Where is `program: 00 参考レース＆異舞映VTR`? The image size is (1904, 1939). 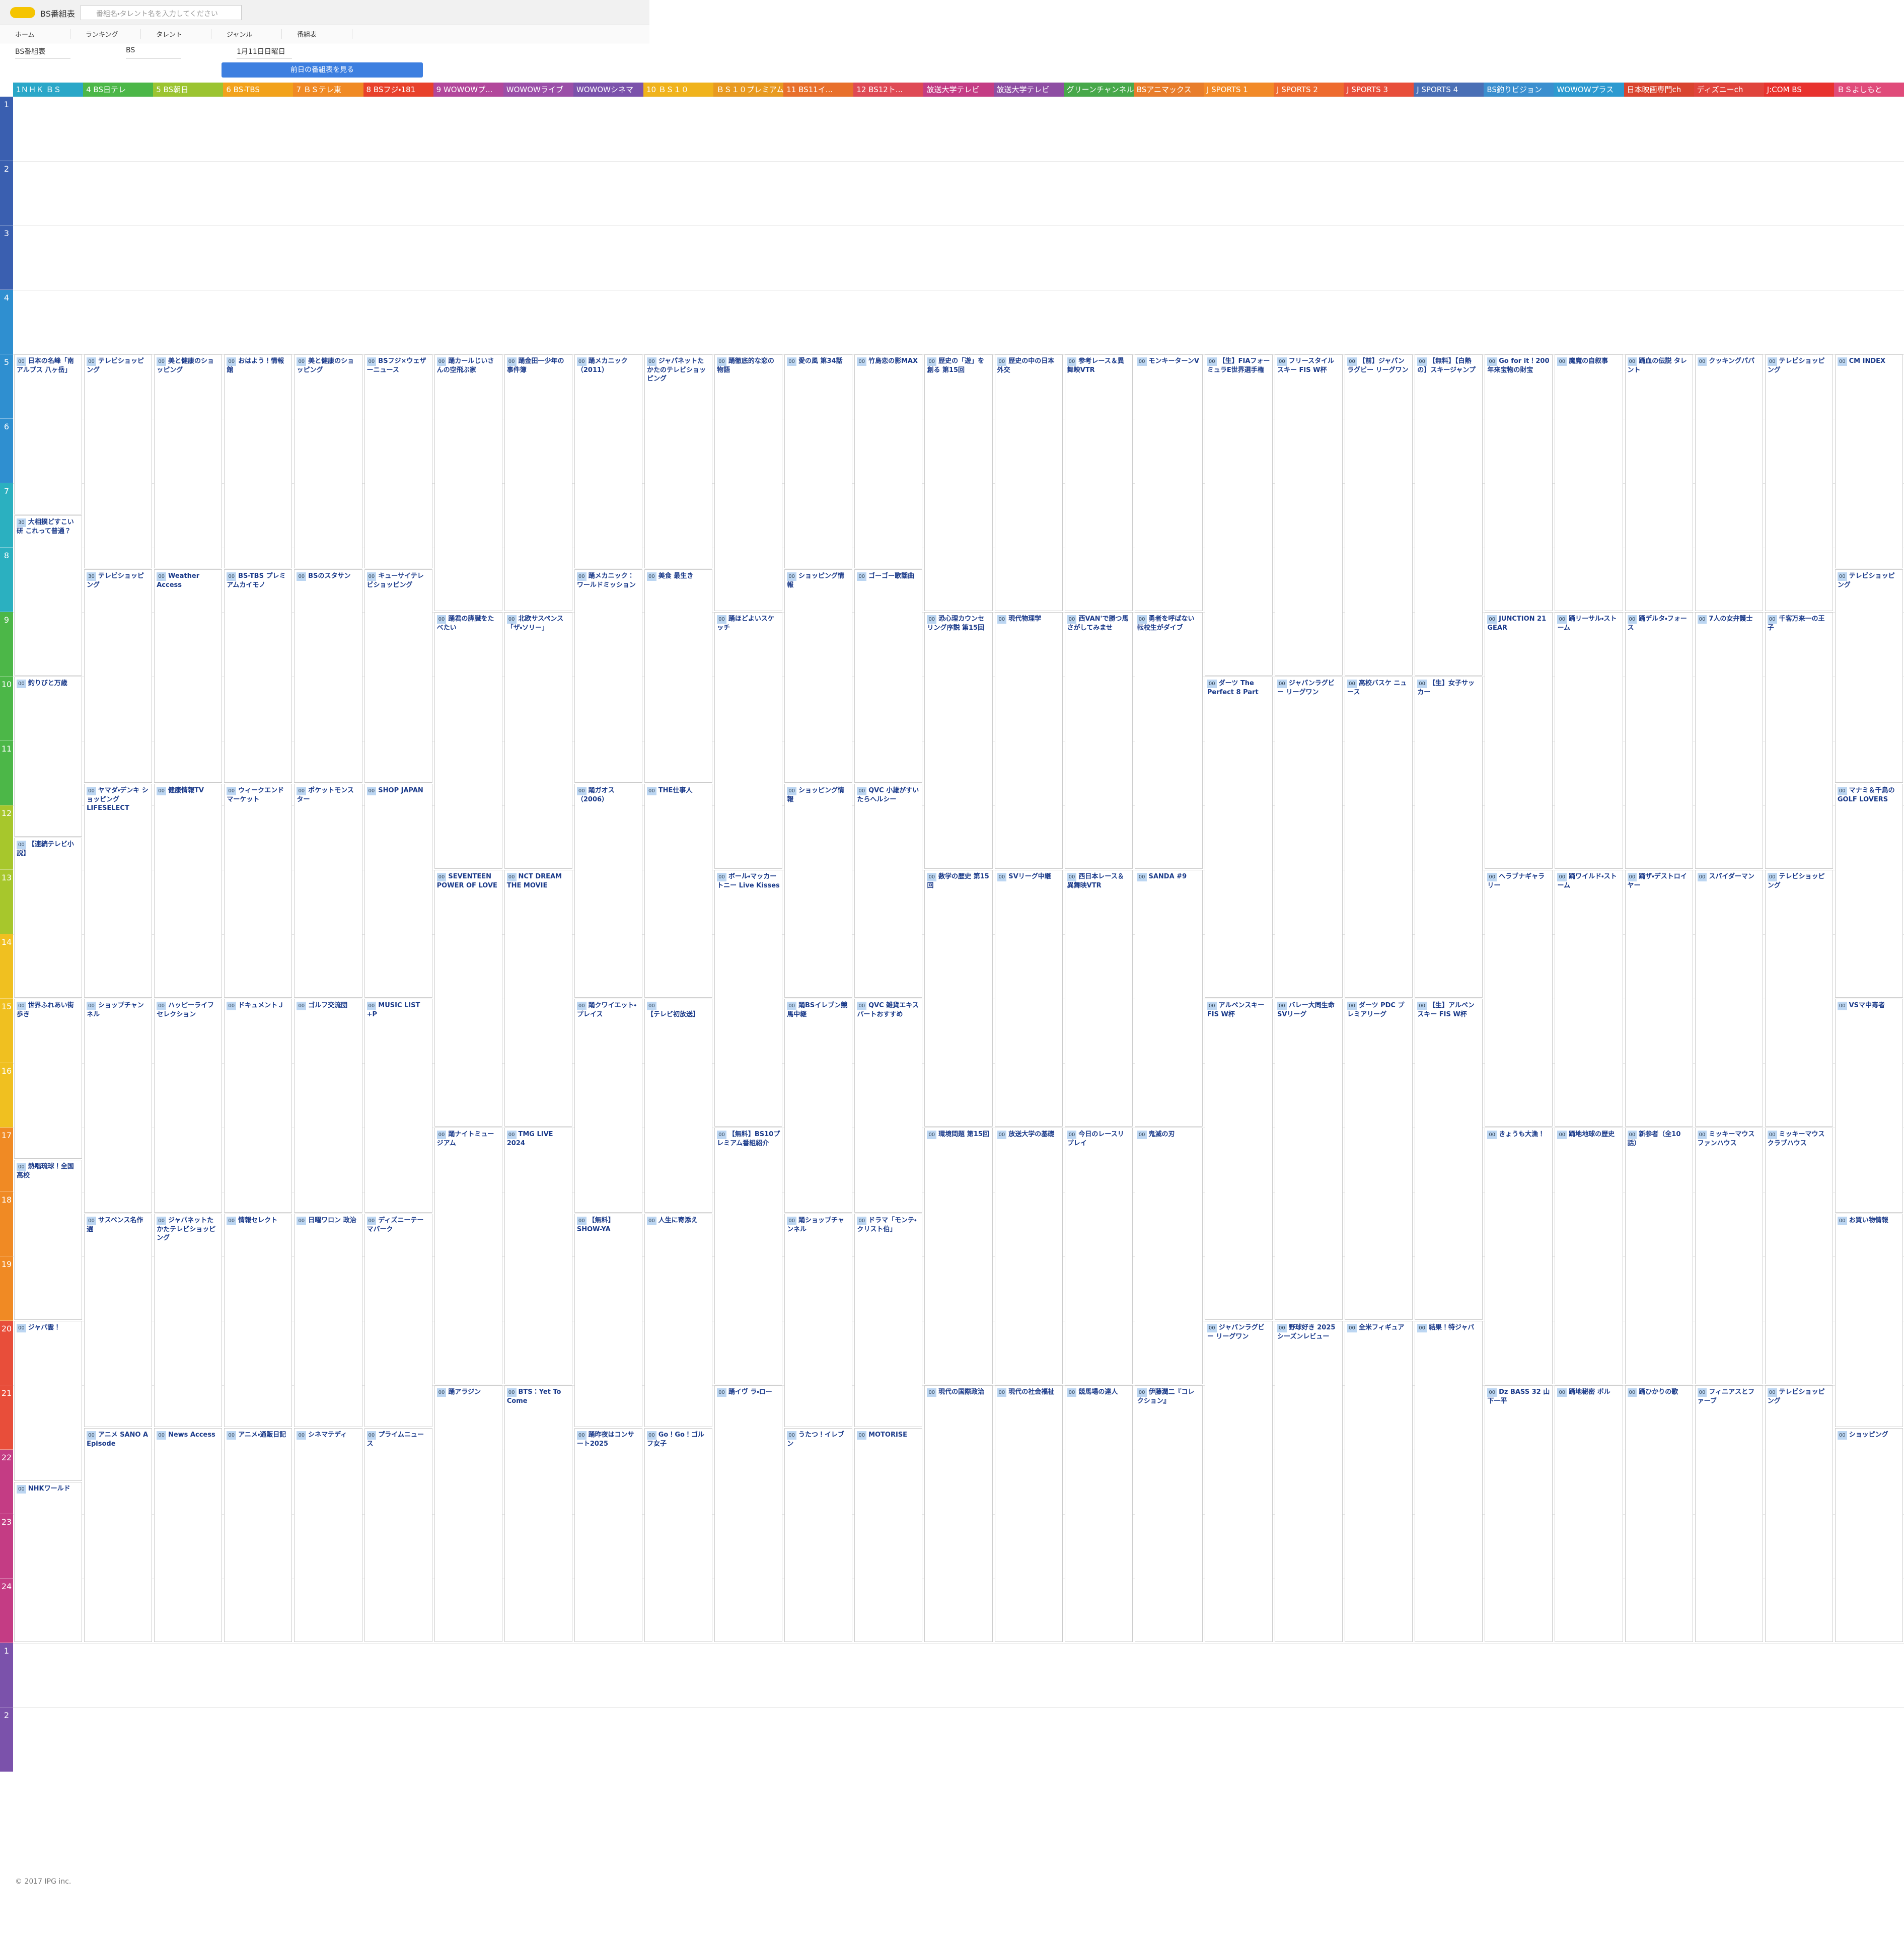 program: 00 参考レース＆異舞映VTR is located at coordinates (1098, 482).